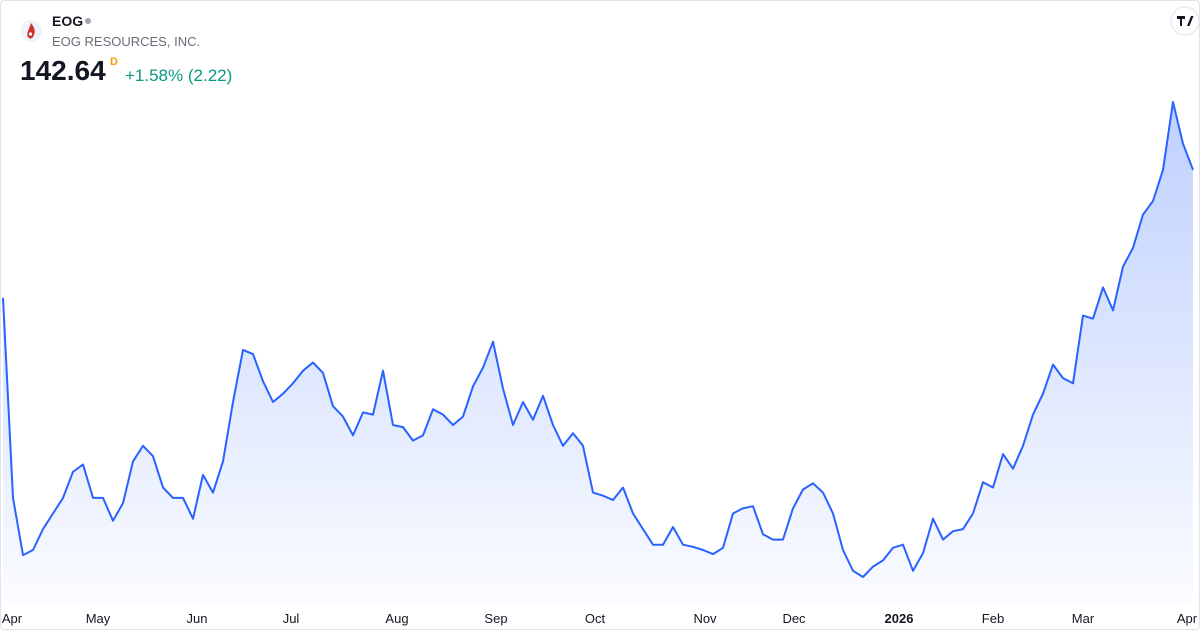 The image size is (1200, 630). Describe the element at coordinates (794, 618) in the screenshot. I see `x-tick-label: Dec` at that location.